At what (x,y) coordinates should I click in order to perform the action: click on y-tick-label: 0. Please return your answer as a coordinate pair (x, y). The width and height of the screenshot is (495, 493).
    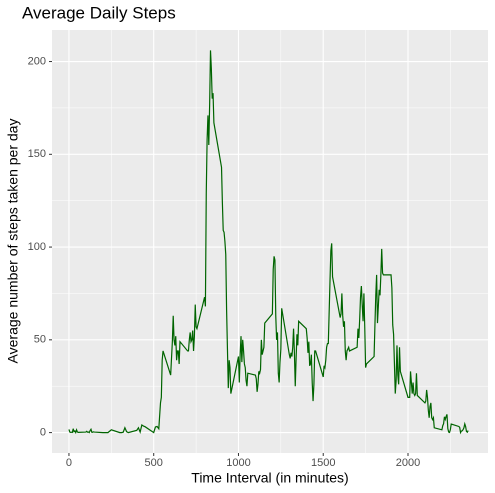
    Looking at the image, I should click on (43, 432).